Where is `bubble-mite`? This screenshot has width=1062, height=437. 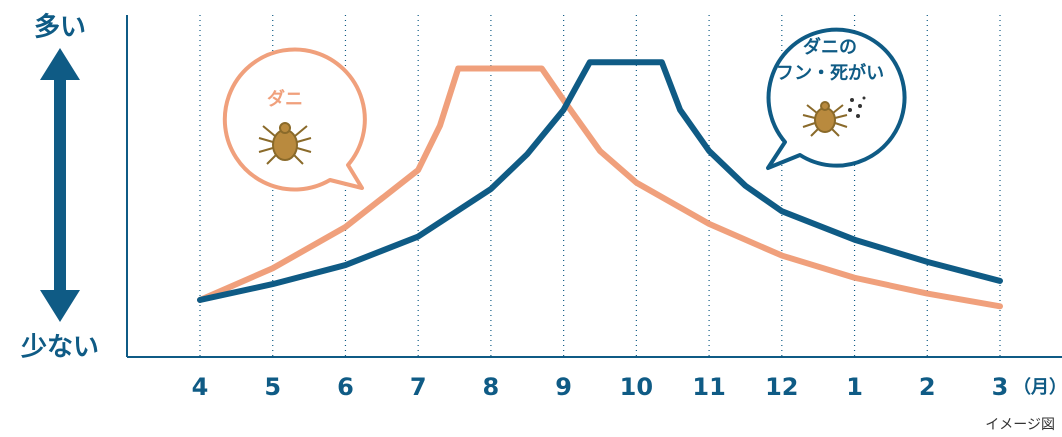 bubble-mite is located at coordinates (294, 119).